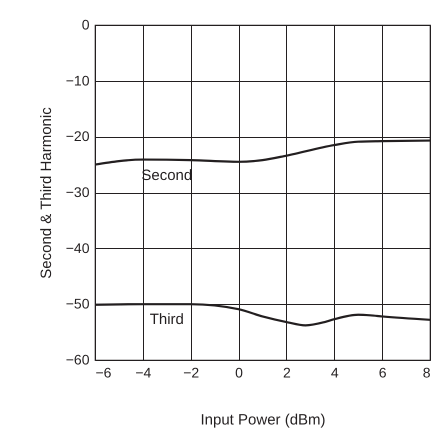  Describe the element at coordinates (86, 24) in the screenshot. I see `y-tick-label: 0` at that location.